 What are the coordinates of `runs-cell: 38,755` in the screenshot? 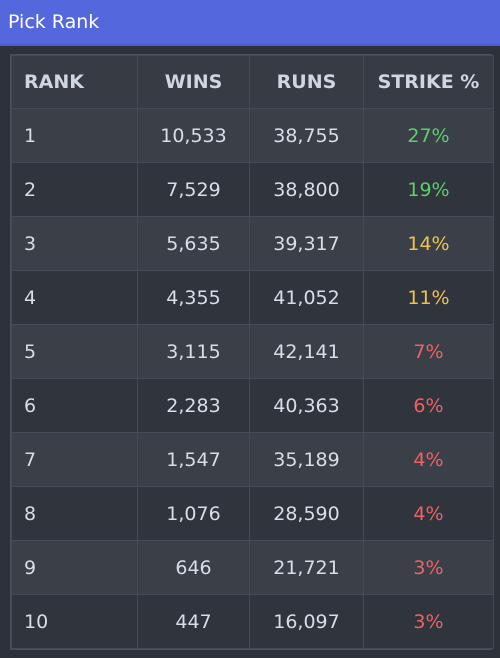 It's located at (306, 135).